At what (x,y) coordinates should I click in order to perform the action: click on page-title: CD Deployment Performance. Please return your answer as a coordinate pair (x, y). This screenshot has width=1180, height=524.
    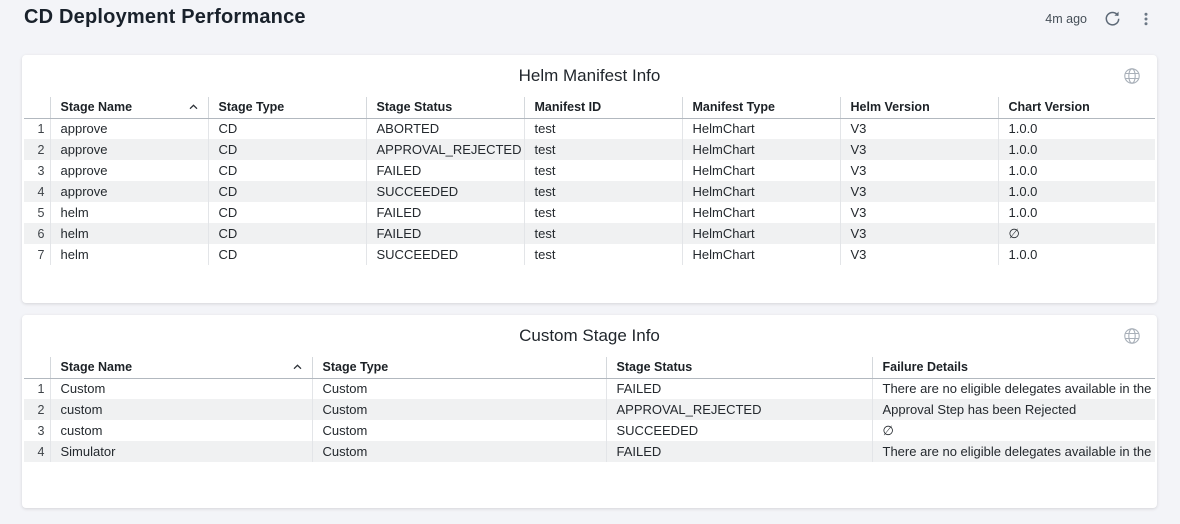
    Looking at the image, I should click on (165, 17).